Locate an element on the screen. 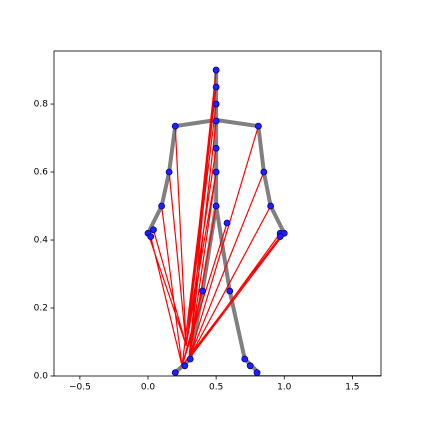 This screenshot has width=423, height=423. y-tick-label: 0.8 is located at coordinates (41, 105).